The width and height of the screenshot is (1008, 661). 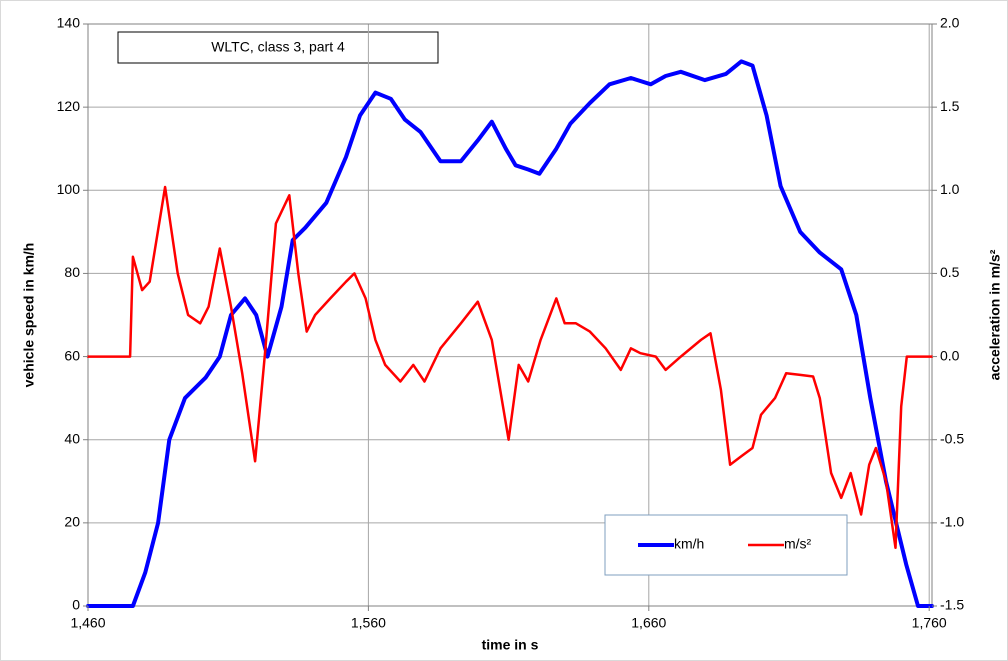 I want to click on y2-tick-label: 1.0, so click(x=950, y=189).